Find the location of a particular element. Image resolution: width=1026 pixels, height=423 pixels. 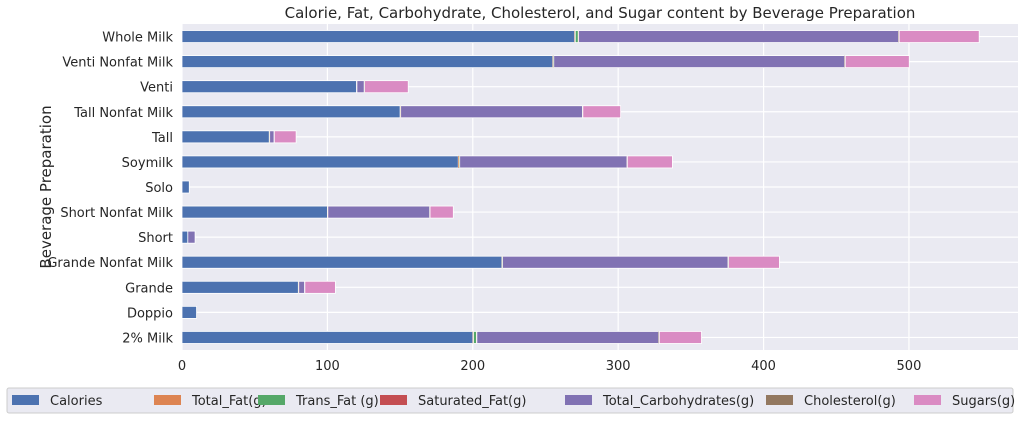

y-tick-label: Grande is located at coordinates (149, 288).